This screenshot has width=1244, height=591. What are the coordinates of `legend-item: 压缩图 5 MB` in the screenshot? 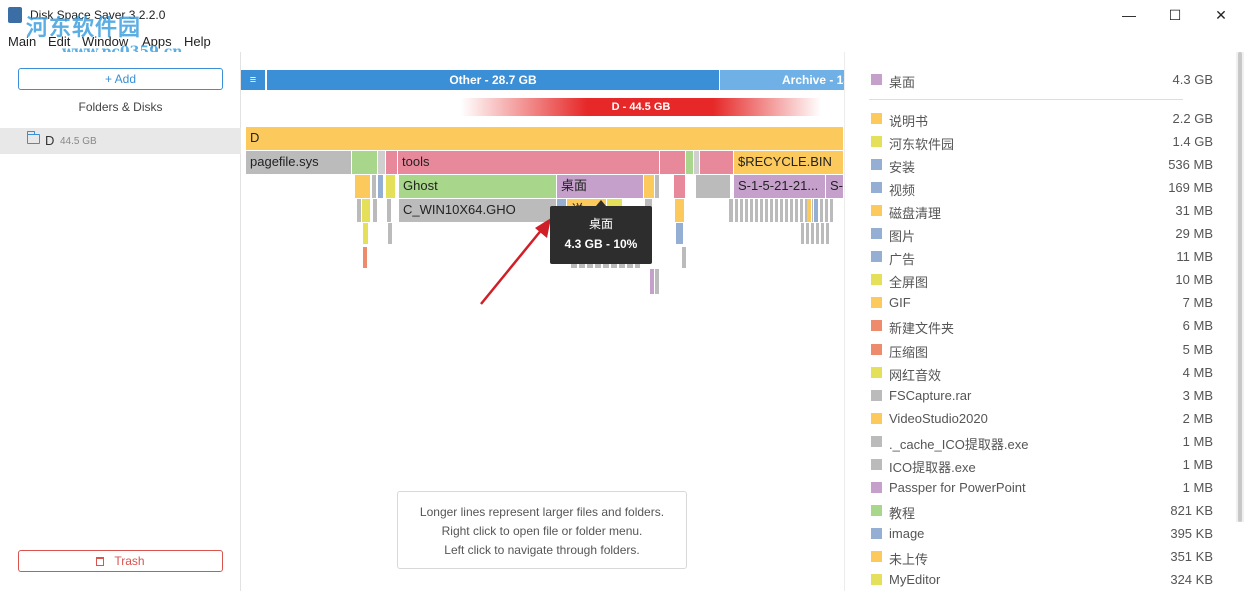 It's located at (1041, 350).